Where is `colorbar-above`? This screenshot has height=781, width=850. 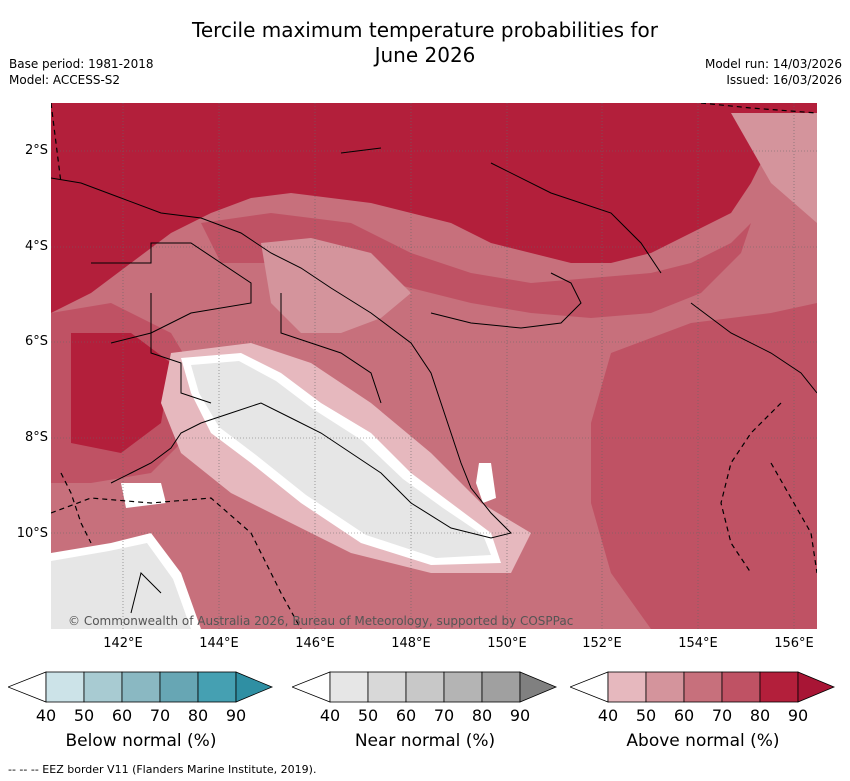 colorbar-above is located at coordinates (703, 687).